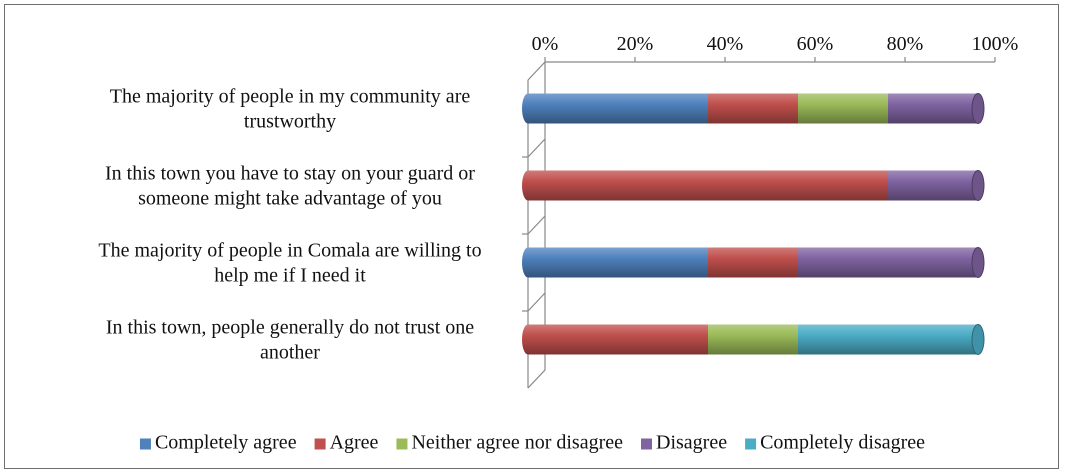 This screenshot has width=1065, height=475. Describe the element at coordinates (290, 199) in the screenshot. I see `category-label: someone might take advantage of you` at that location.